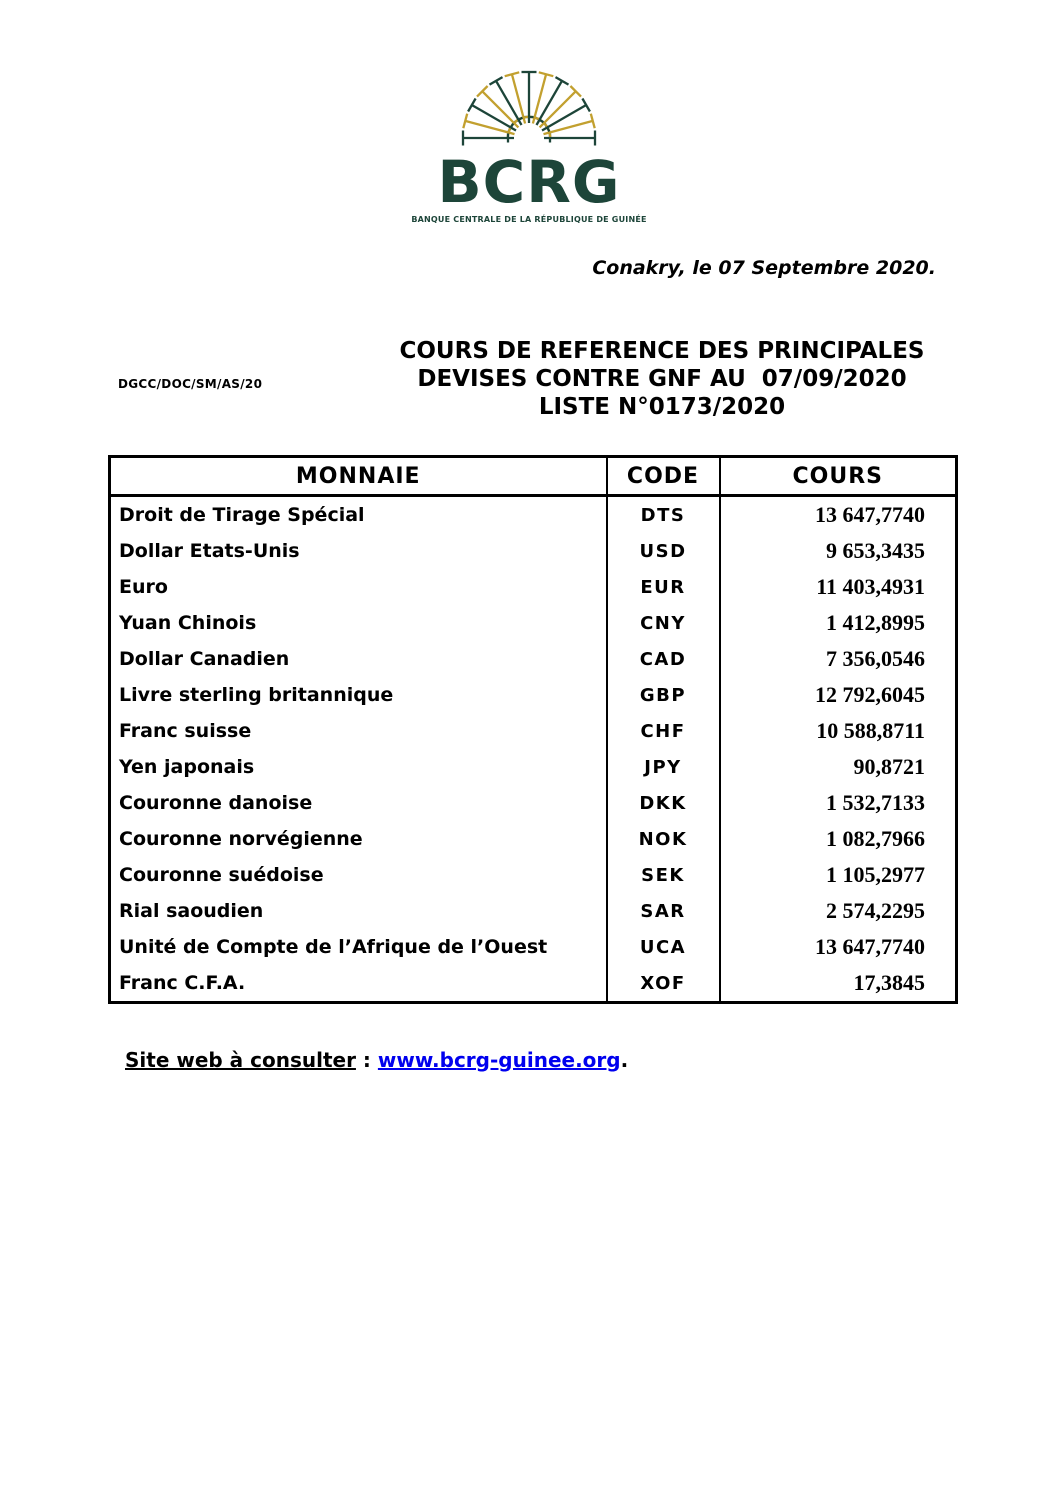  What do you see at coordinates (662, 407) in the screenshot?
I see `title-line-3: LISTE N°0173/2020` at bounding box center [662, 407].